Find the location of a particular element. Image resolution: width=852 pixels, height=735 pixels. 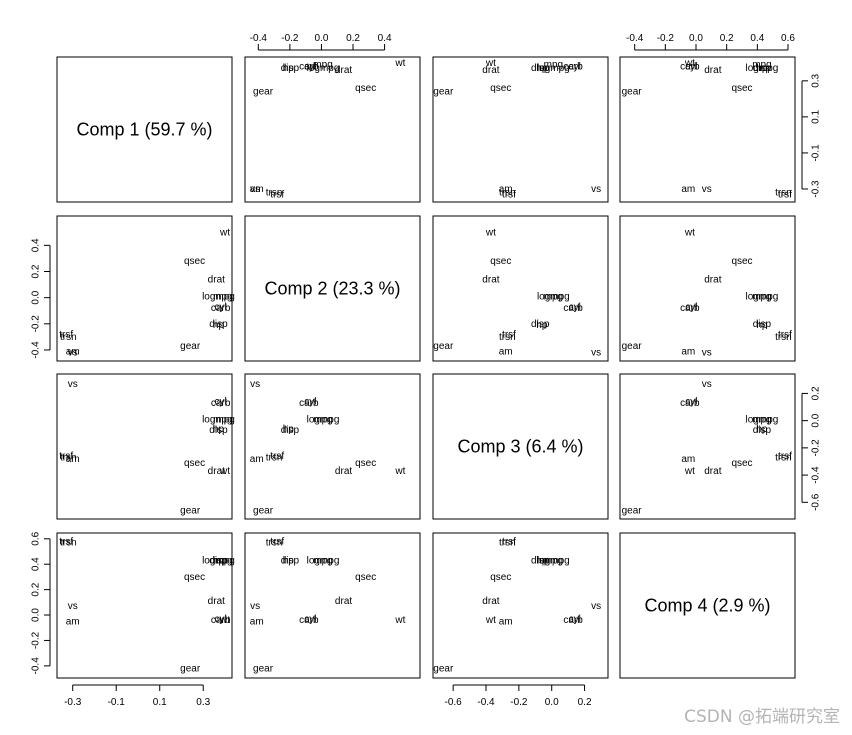

x-tick-label-comp4: -0.2 is located at coordinates (666, 38).